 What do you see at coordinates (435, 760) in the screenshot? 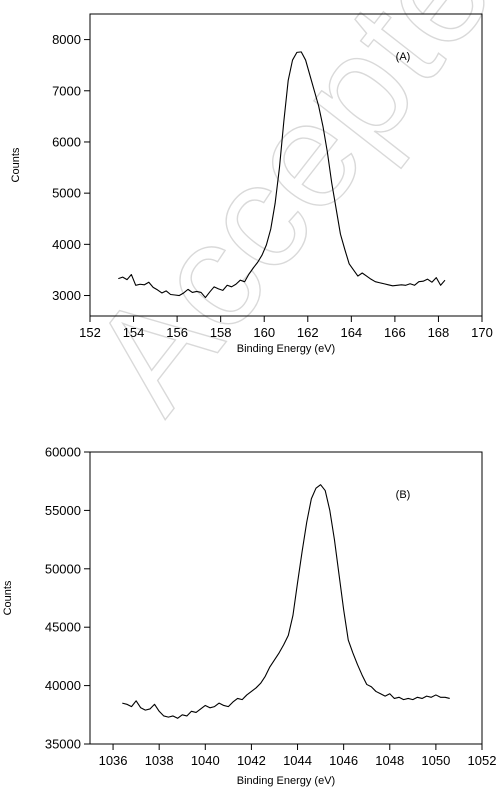
I see `chart-b-x-tick-label-7: 1050` at bounding box center [435, 760].